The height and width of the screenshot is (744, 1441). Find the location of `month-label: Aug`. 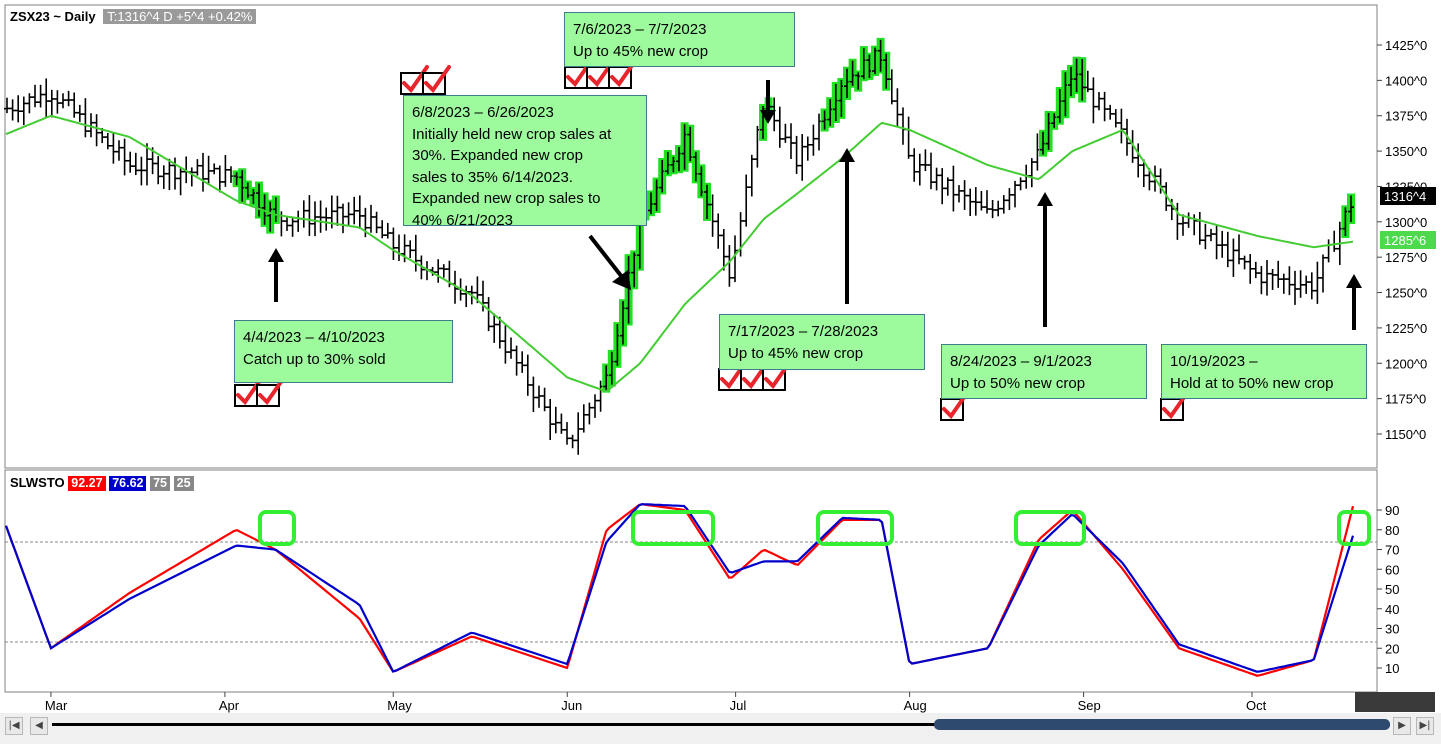

month-label: Aug is located at coordinates (915, 705).